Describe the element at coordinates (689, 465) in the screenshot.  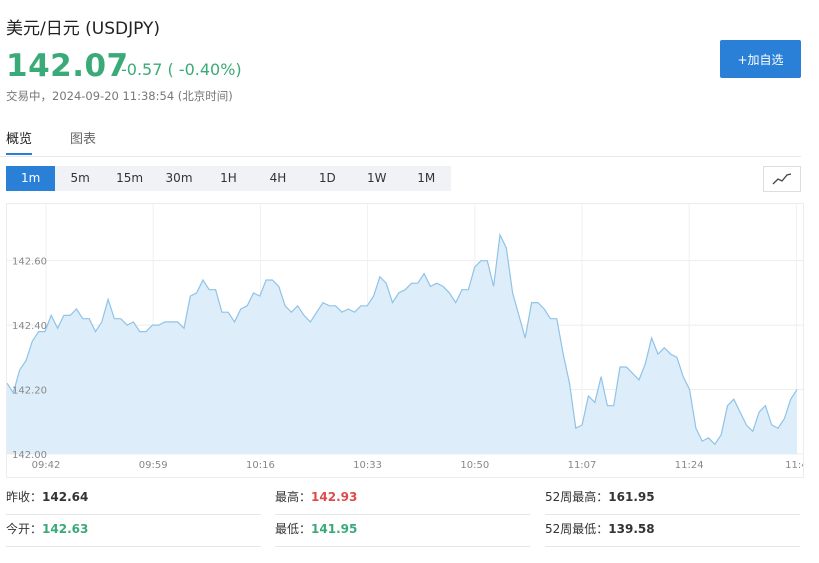
I see `x-tick-label: 11:24` at that location.